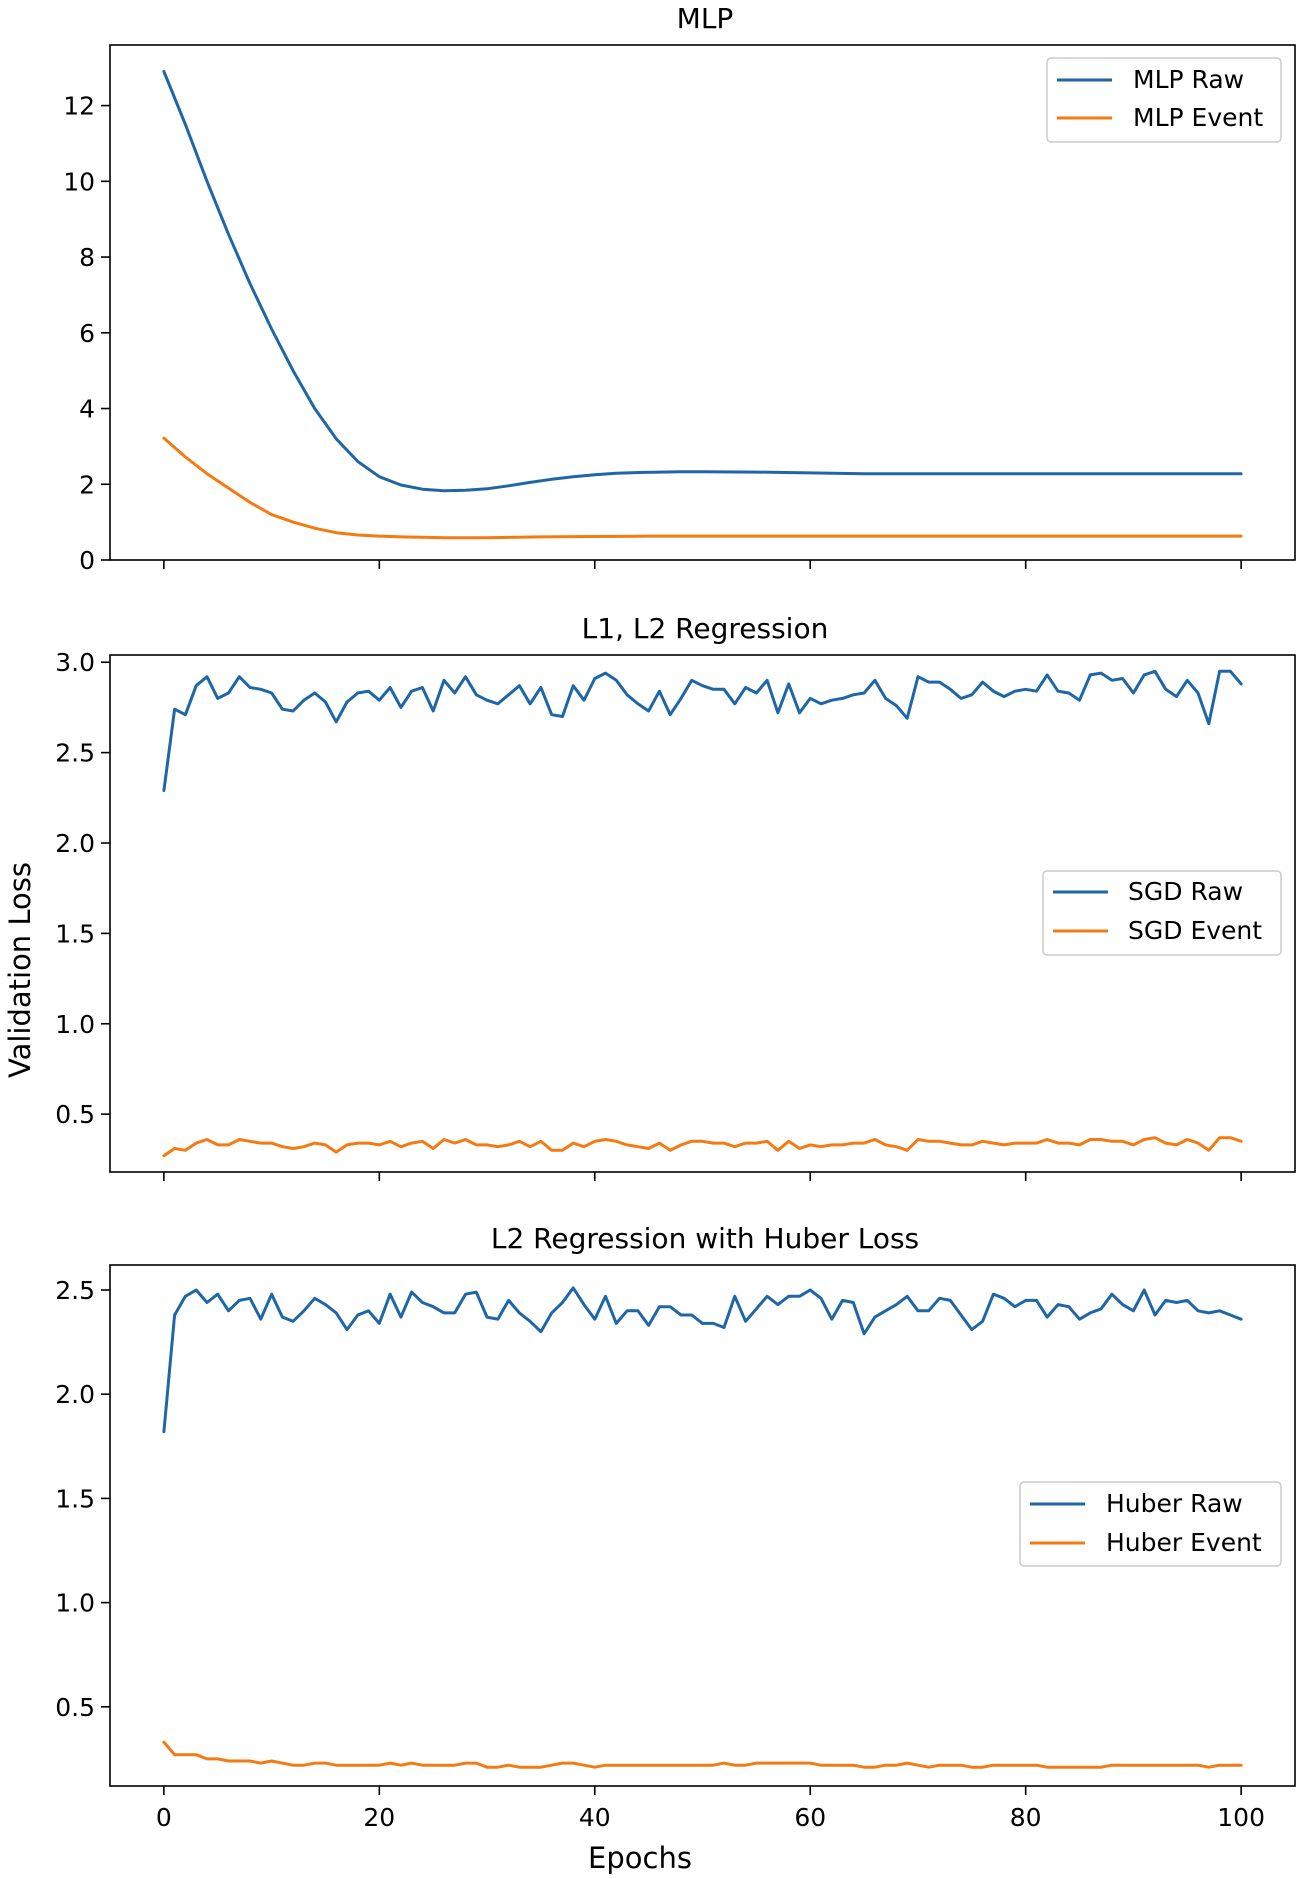 This screenshot has width=1301, height=1879. I want to click on legend-label-mlp-event: MLP Event, so click(1198, 117).